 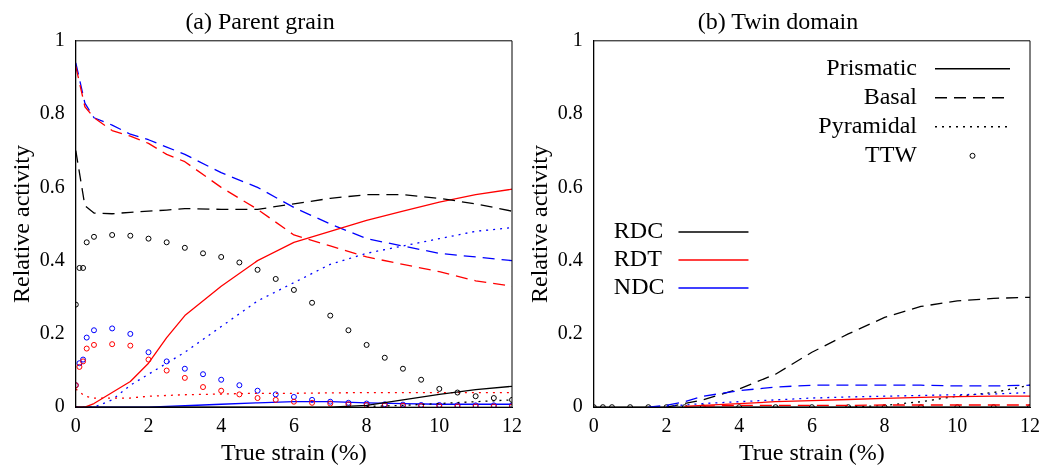 What do you see at coordinates (871, 67) in the screenshot?
I see `legend-label: Prismatic` at bounding box center [871, 67].